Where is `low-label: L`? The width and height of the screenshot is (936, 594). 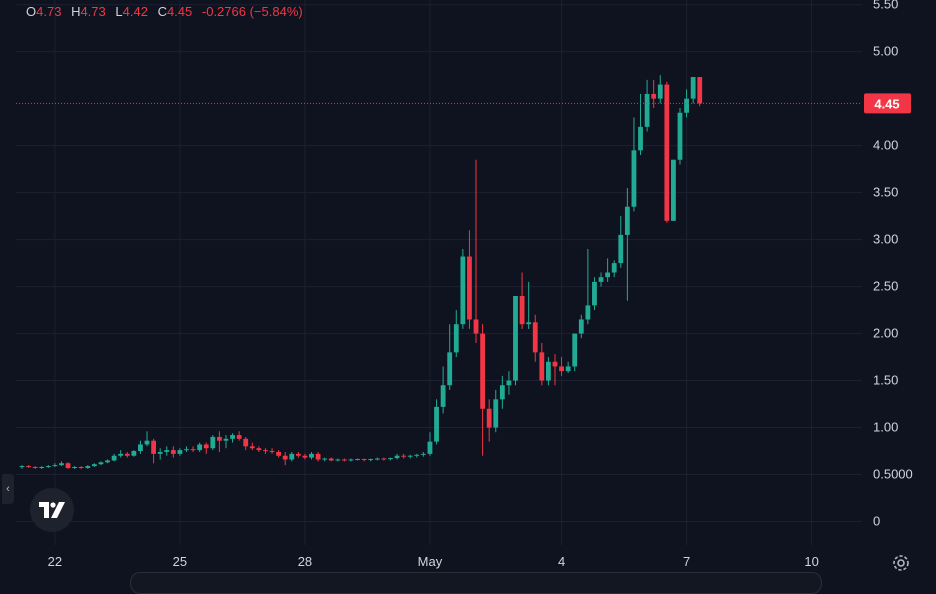
low-label: L is located at coordinates (119, 11).